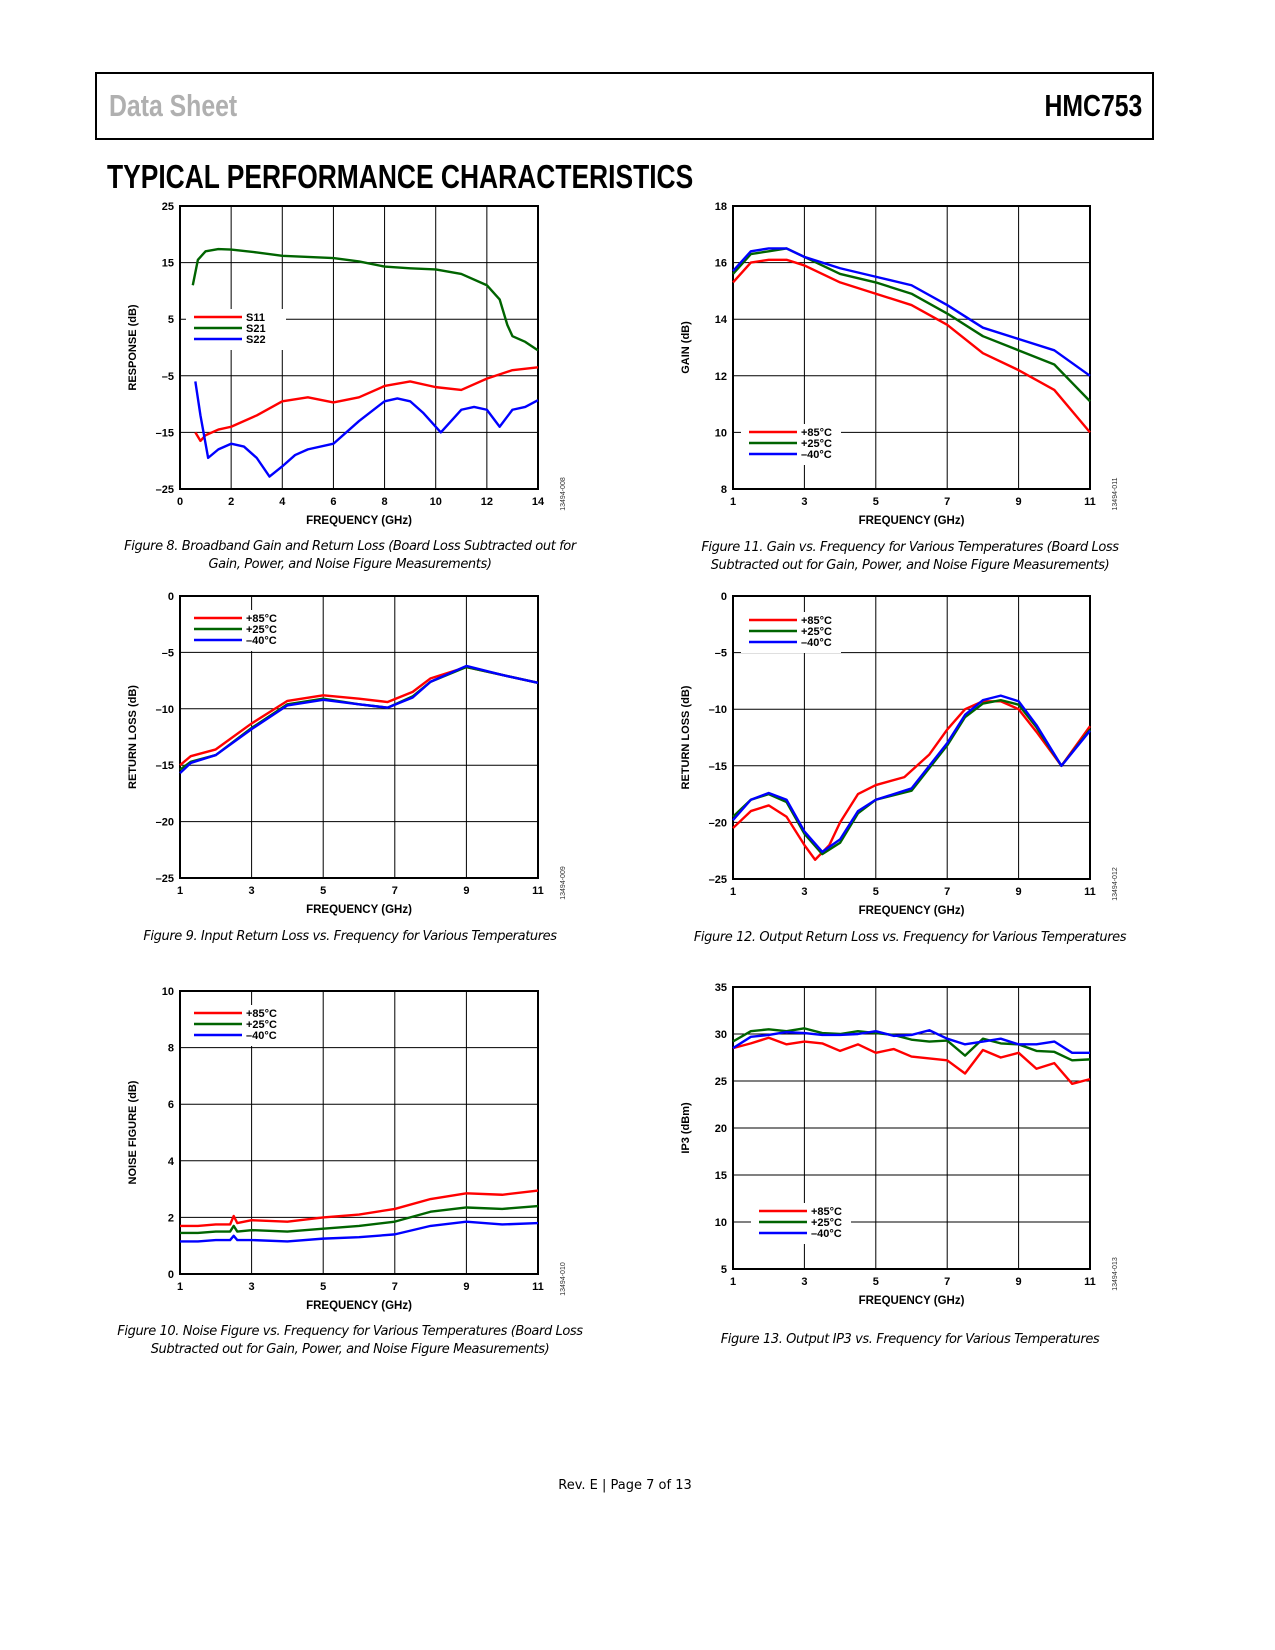  Describe the element at coordinates (133, 347) in the screenshot. I see `y-axis-label: RESPONSE (dB)` at that location.